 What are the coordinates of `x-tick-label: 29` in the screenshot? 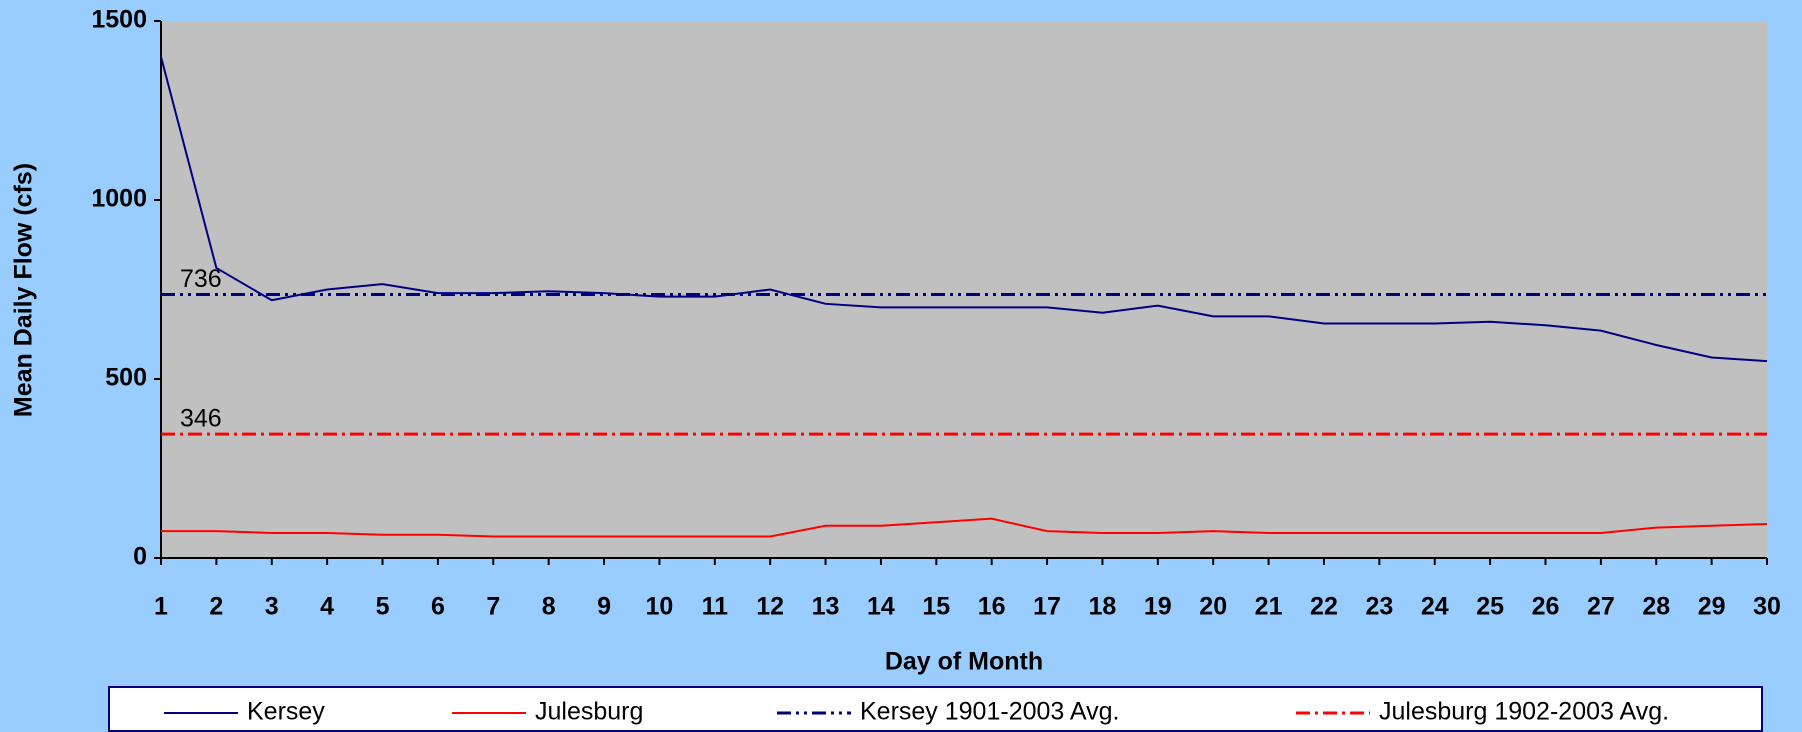 It's located at (1712, 607).